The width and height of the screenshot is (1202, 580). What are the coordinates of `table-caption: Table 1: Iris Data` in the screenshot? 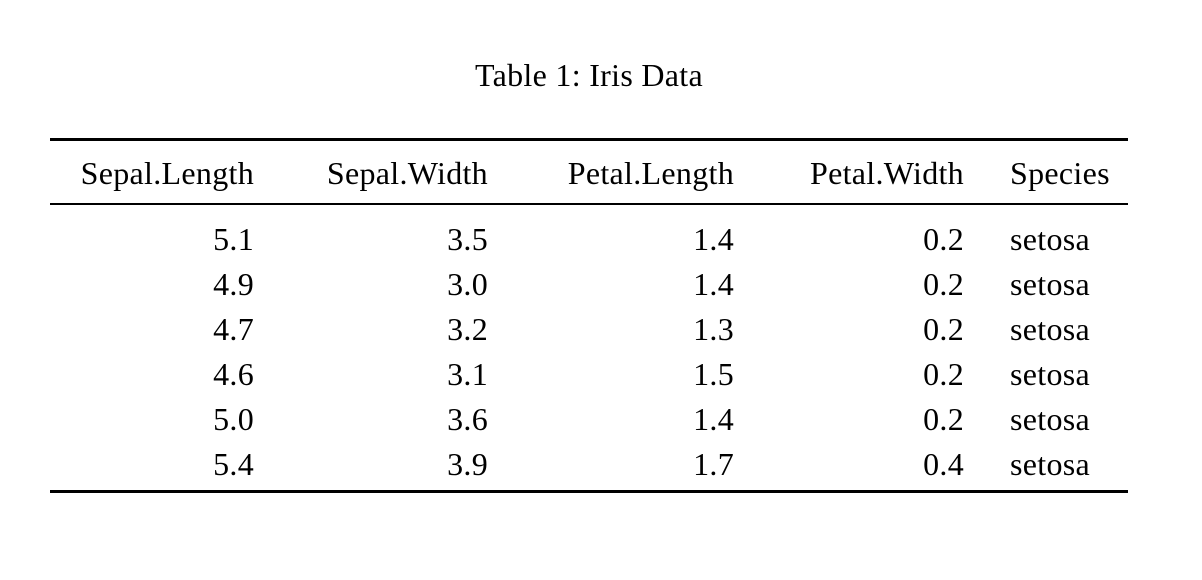 It's located at (589, 75).